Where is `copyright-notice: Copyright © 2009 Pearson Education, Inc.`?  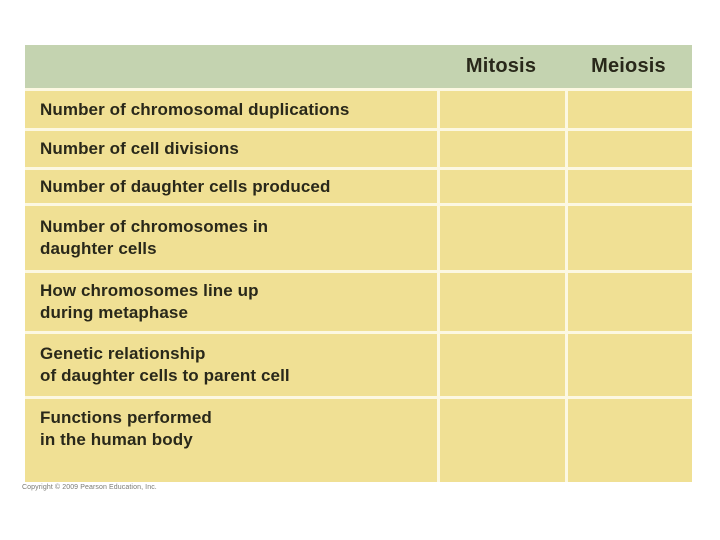
copyright-notice: Copyright © 2009 Pearson Education, Inc. is located at coordinates (89, 487).